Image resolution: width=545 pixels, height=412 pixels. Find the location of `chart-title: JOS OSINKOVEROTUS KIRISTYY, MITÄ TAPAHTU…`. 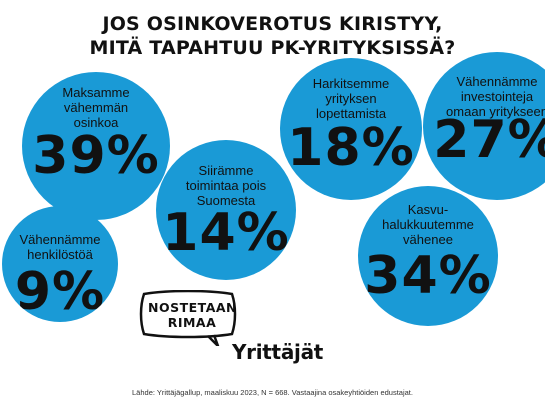

chart-title: JOS OSINKOVEROTUS KIRISTYY, MITÄ TAPAHTU… is located at coordinates (272, 36).